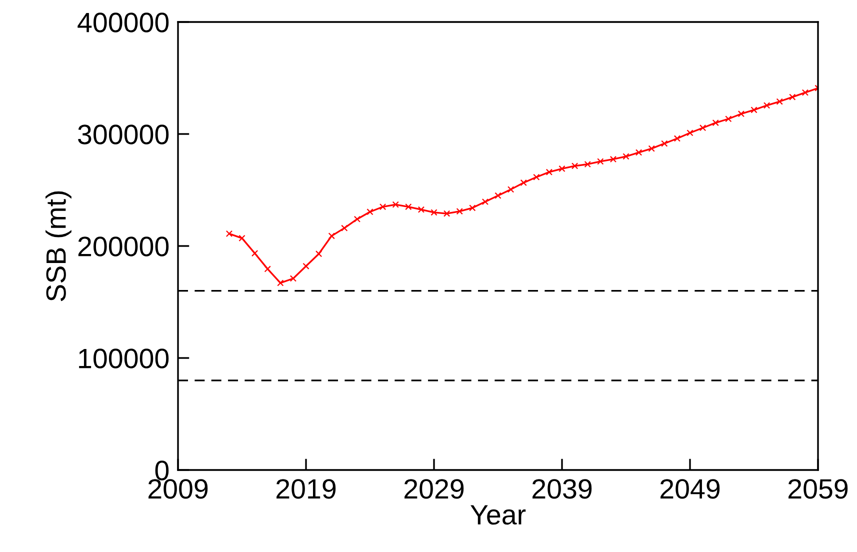 This screenshot has height=552, width=857. Describe the element at coordinates (123, 246) in the screenshot. I see `y-tick-label: 200000` at that location.